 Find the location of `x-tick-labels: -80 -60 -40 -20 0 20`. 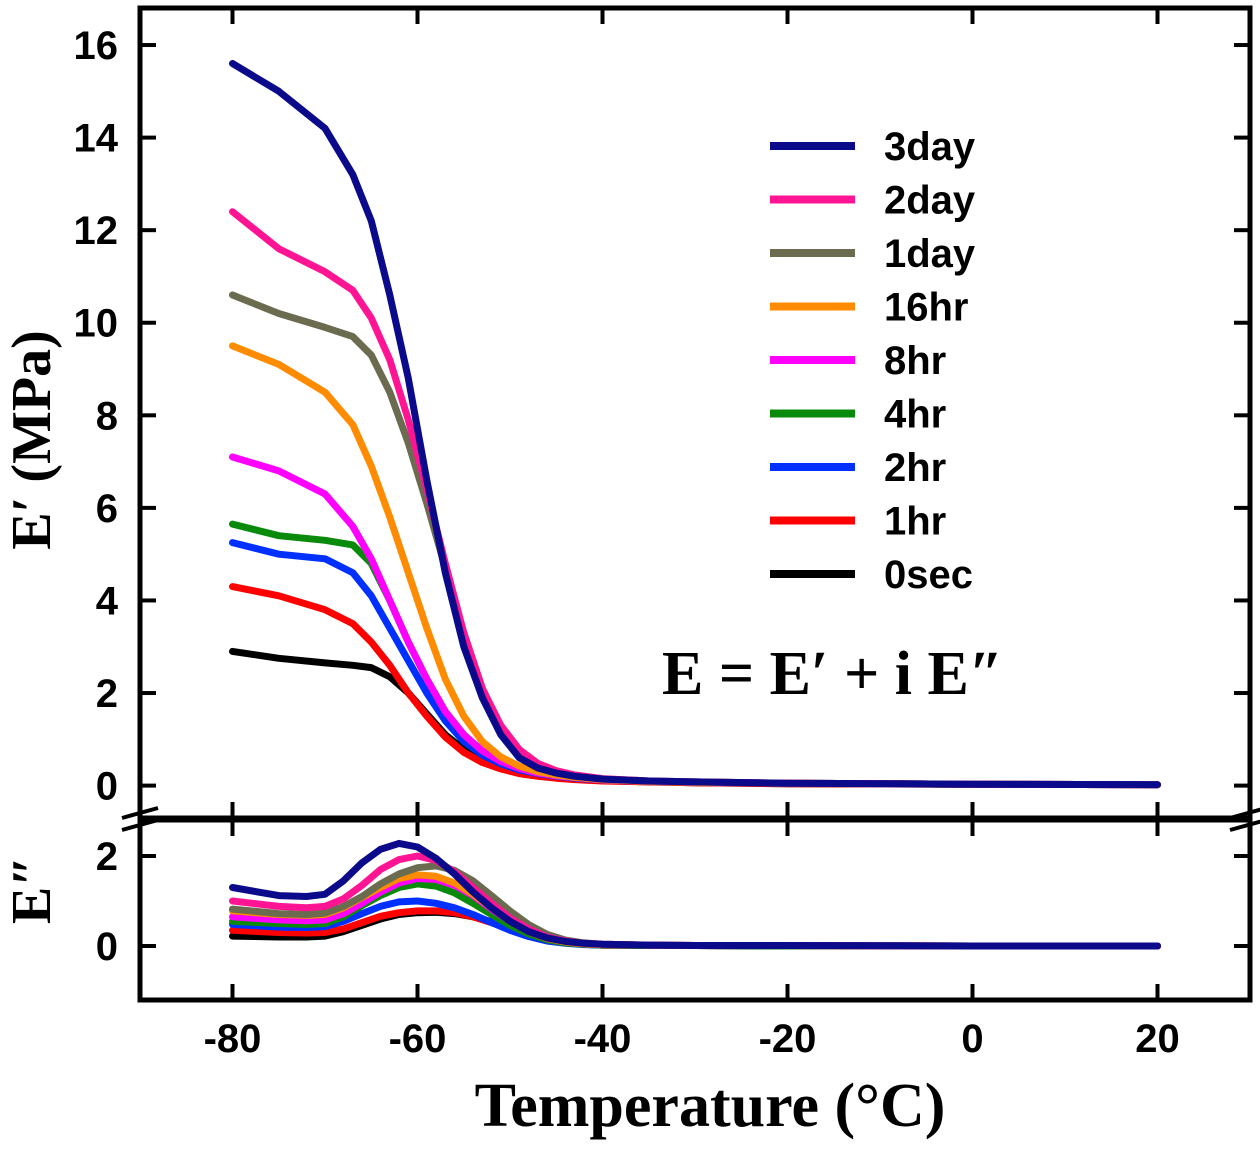

x-tick-labels: -80 -60 -40 -20 0 20 is located at coordinates (692, 1039).